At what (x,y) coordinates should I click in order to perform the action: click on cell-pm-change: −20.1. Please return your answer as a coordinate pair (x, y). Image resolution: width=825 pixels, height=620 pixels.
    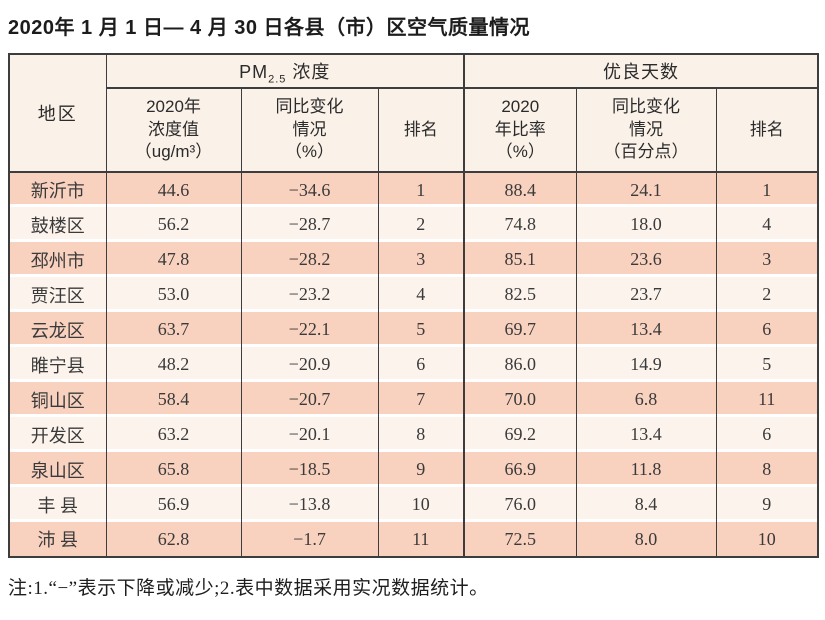
    Looking at the image, I should click on (309, 434).